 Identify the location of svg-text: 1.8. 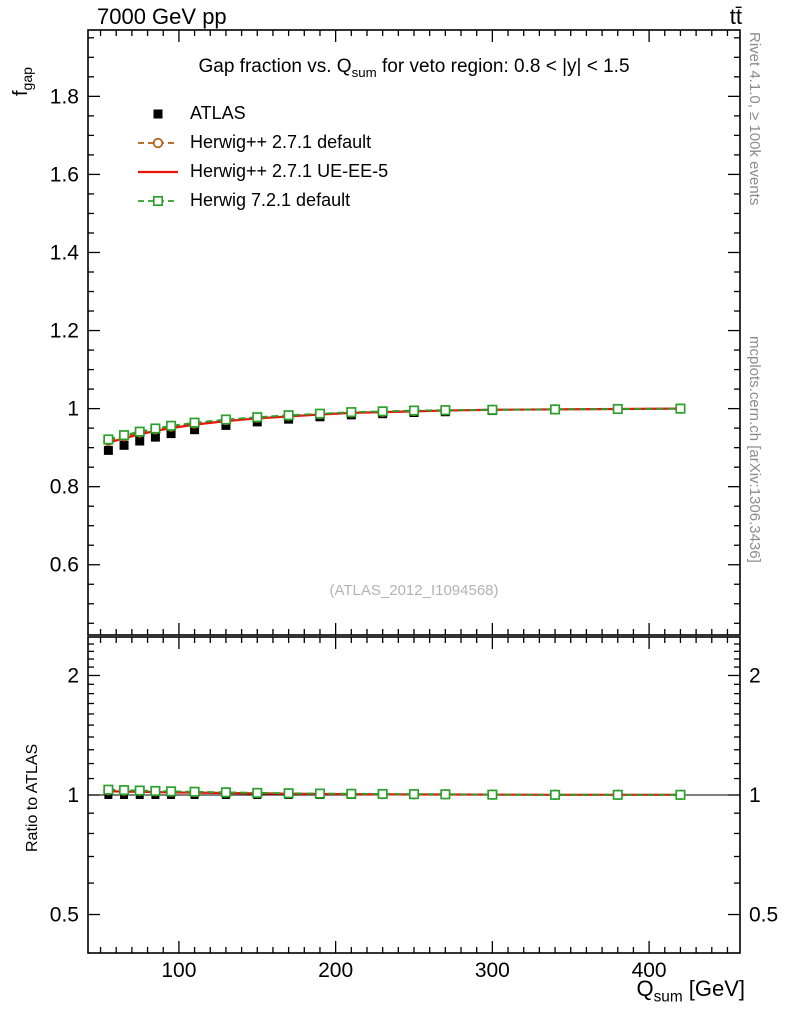
(64, 96).